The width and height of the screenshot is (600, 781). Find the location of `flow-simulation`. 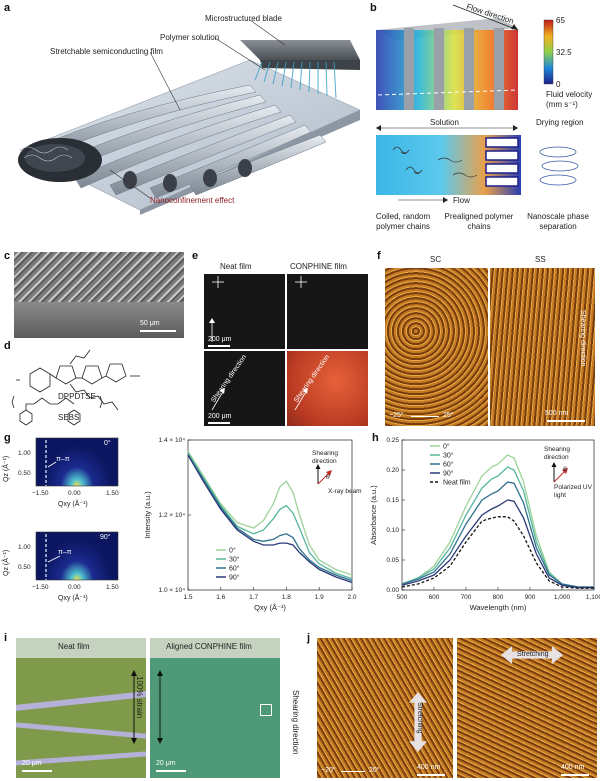

flow-simulation is located at coordinates (477, 103).